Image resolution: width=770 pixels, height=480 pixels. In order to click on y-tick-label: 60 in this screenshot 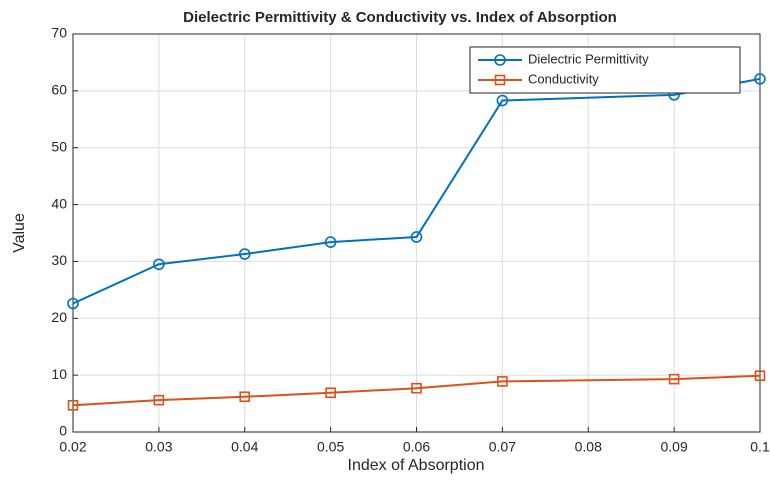, I will do `click(59, 90)`.